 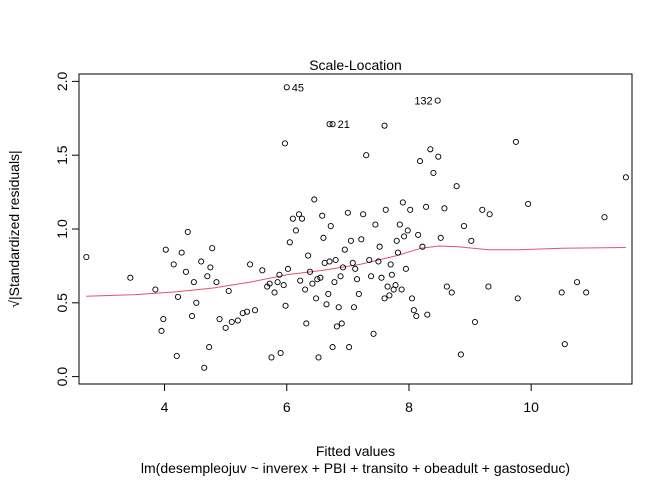 I want to click on y-axis-label: √|Standardized residuals|, so click(x=14, y=228).